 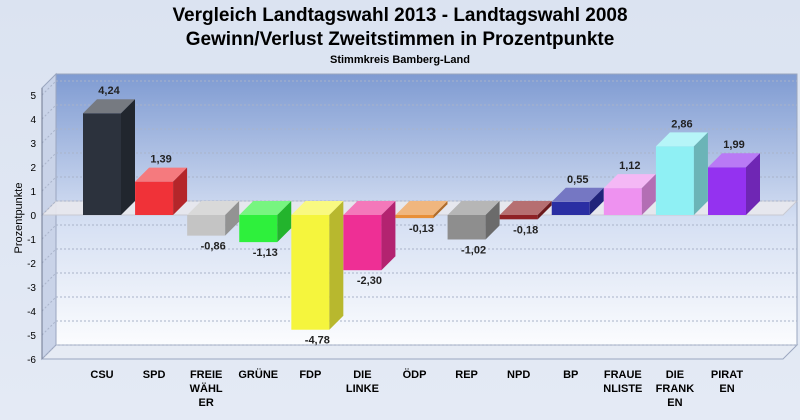 I want to click on category-label: DIE FRANK EN, so click(x=675, y=389).